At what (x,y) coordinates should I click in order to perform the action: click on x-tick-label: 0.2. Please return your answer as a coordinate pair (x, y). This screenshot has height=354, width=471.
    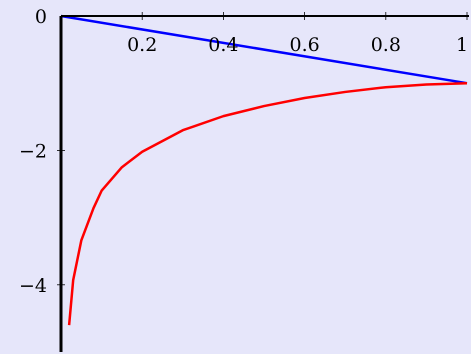
    Looking at the image, I should click on (142, 45).